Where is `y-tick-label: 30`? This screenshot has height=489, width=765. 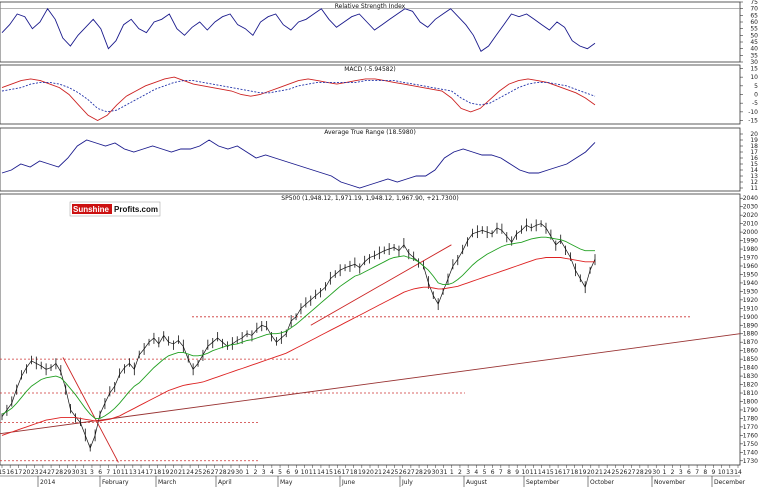 y-tick-label: 30 is located at coordinates (754, 62).